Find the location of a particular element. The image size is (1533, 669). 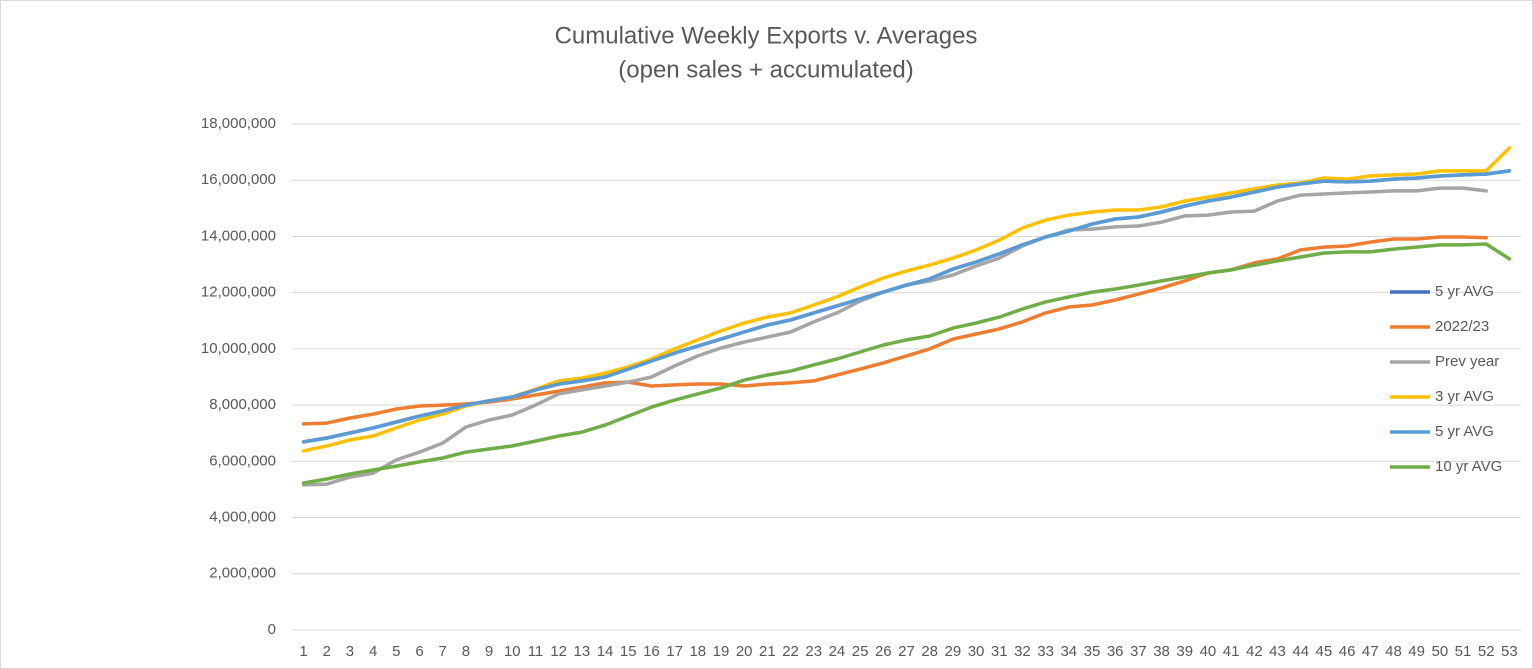

x-tick-label: 38 is located at coordinates (1161, 651).